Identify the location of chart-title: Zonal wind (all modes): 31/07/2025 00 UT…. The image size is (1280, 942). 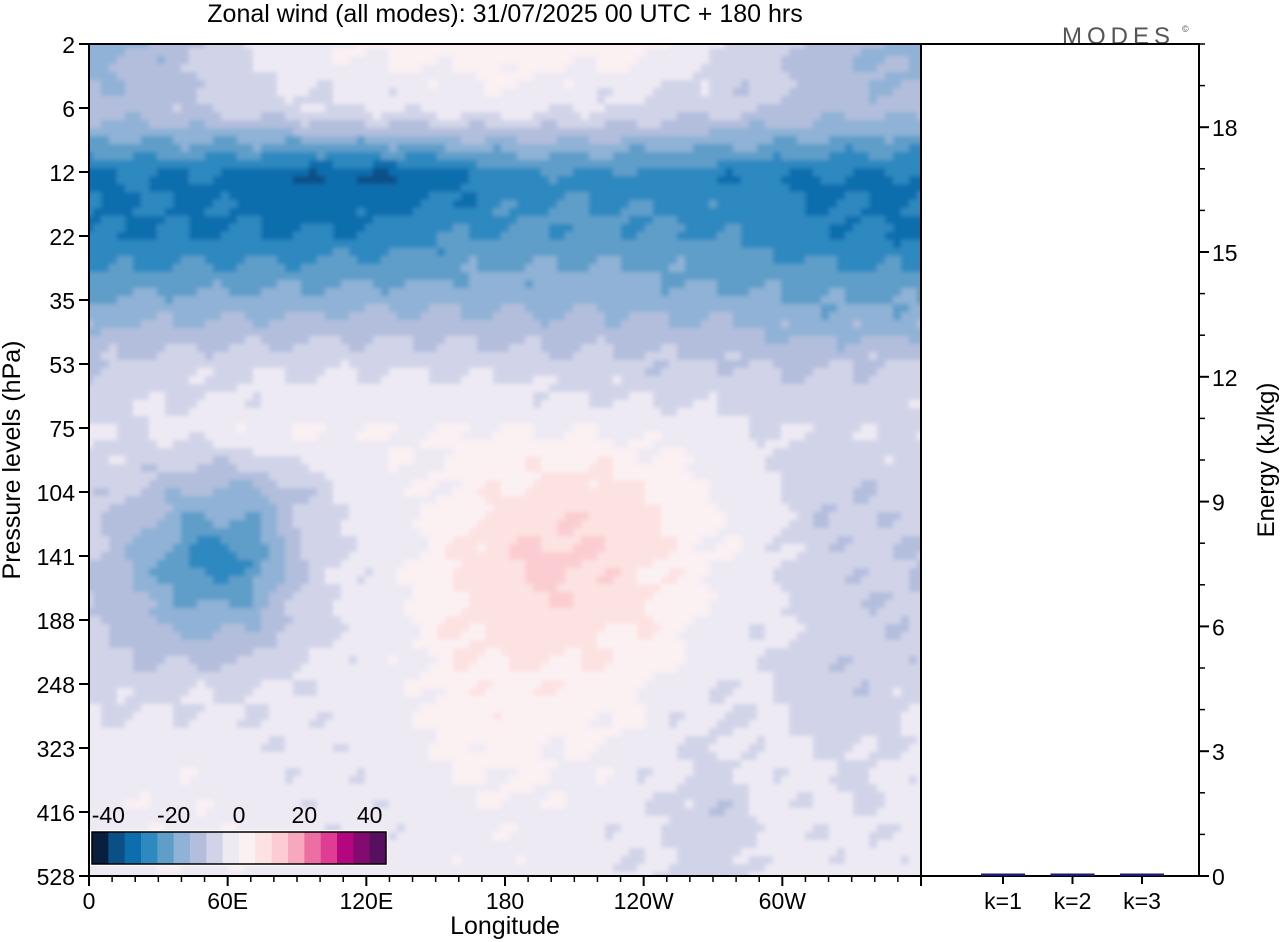
(504, 14).